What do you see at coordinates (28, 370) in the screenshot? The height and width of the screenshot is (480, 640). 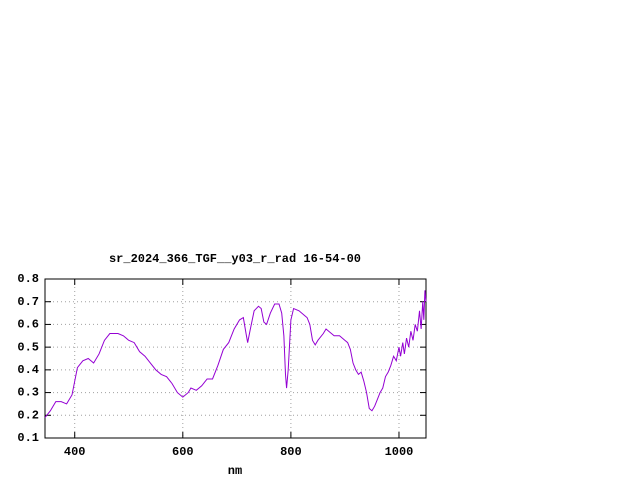 I see `y-tick-label: 0.4` at bounding box center [28, 370].